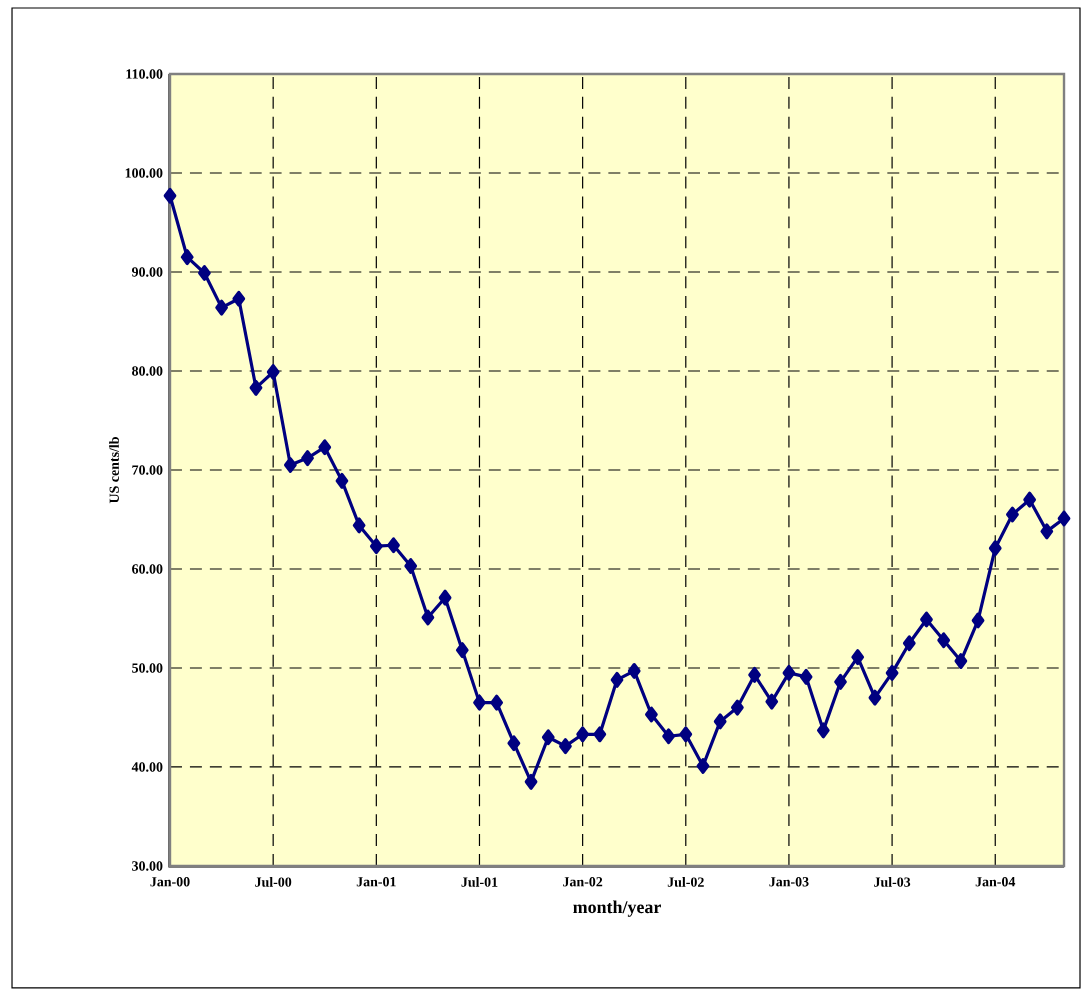 The width and height of the screenshot is (1090, 994). I want to click on x-axis-title: month/year, so click(617, 908).